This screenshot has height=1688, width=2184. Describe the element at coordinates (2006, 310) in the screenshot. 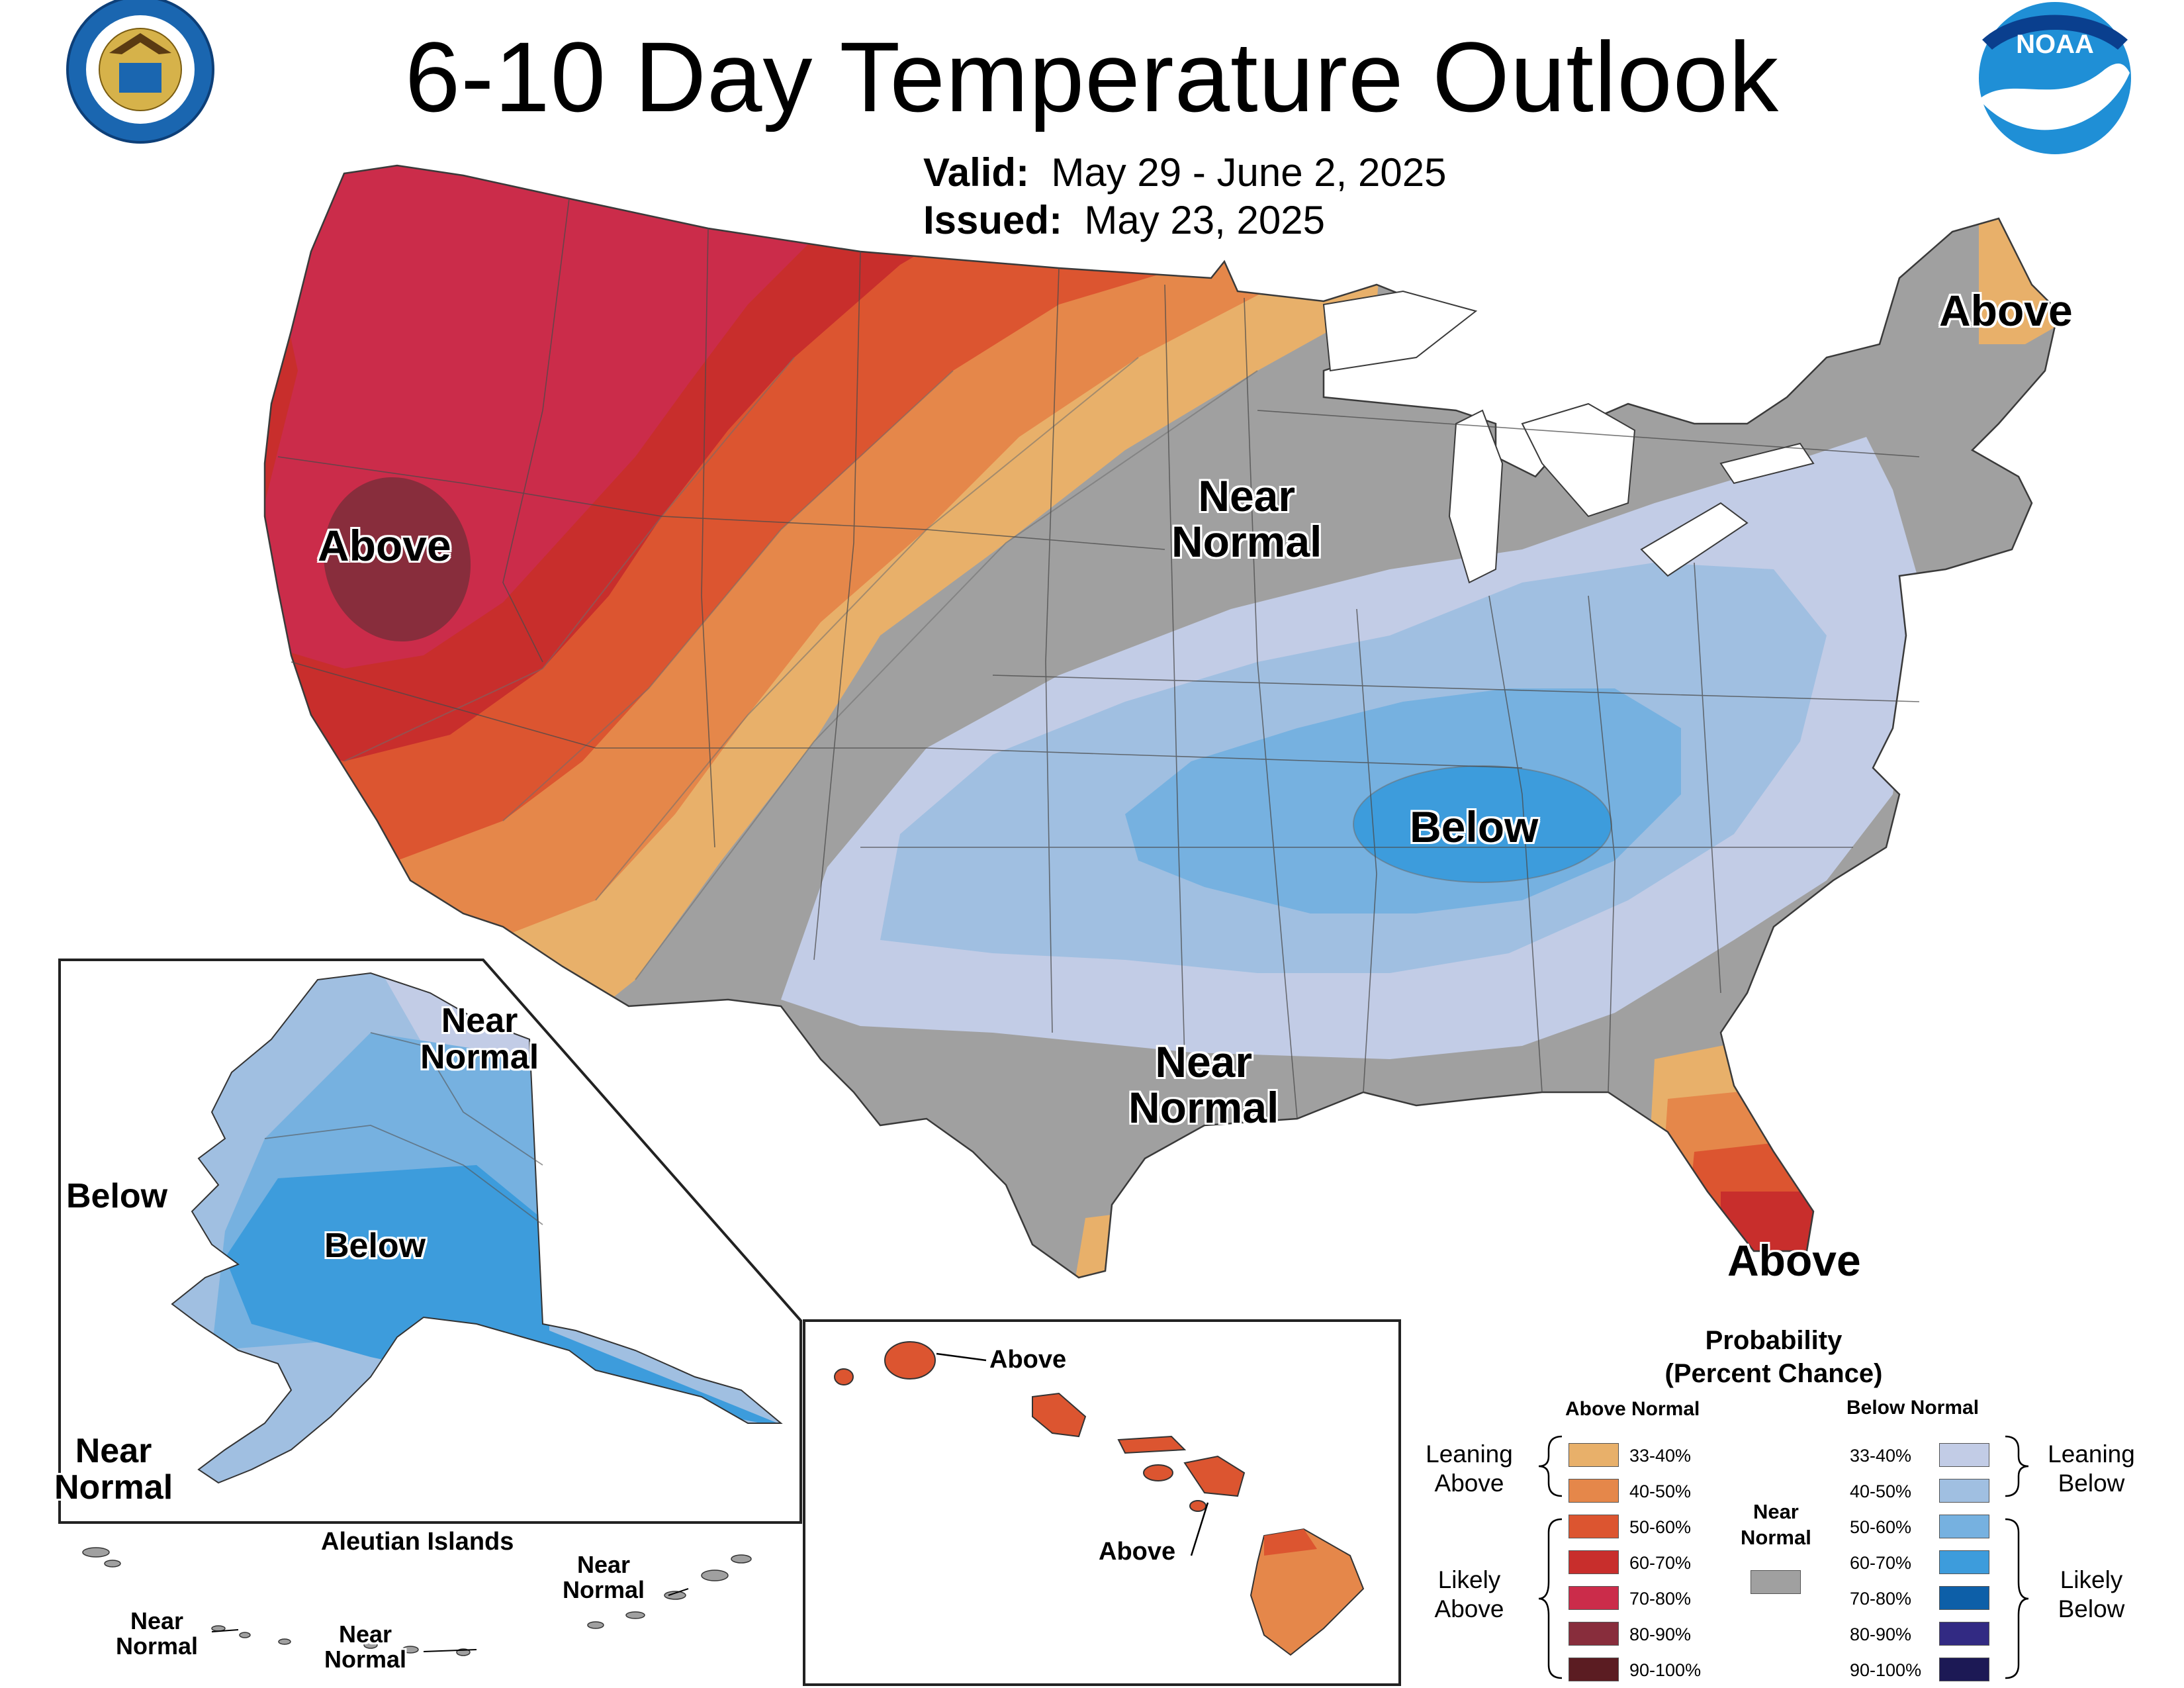

I see `label-northeast-above: Above` at that location.